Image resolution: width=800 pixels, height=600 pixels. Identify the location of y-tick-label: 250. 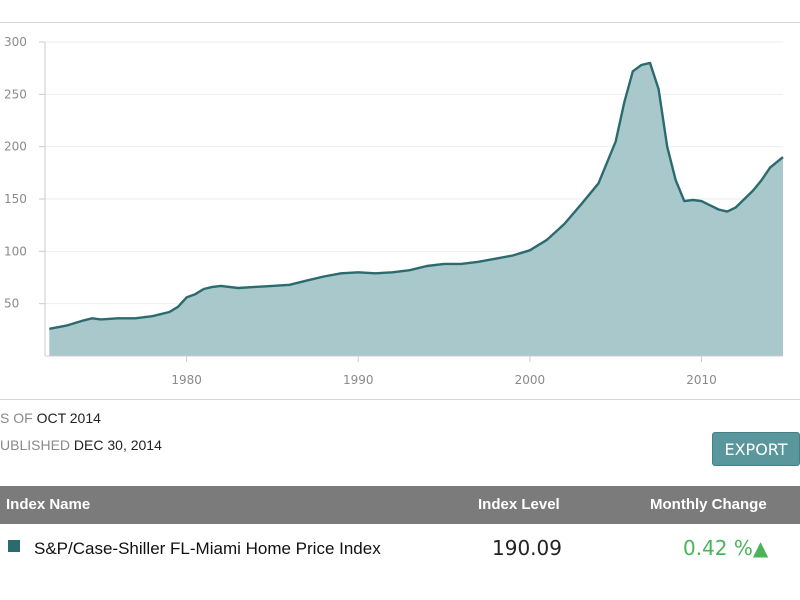
(15, 94).